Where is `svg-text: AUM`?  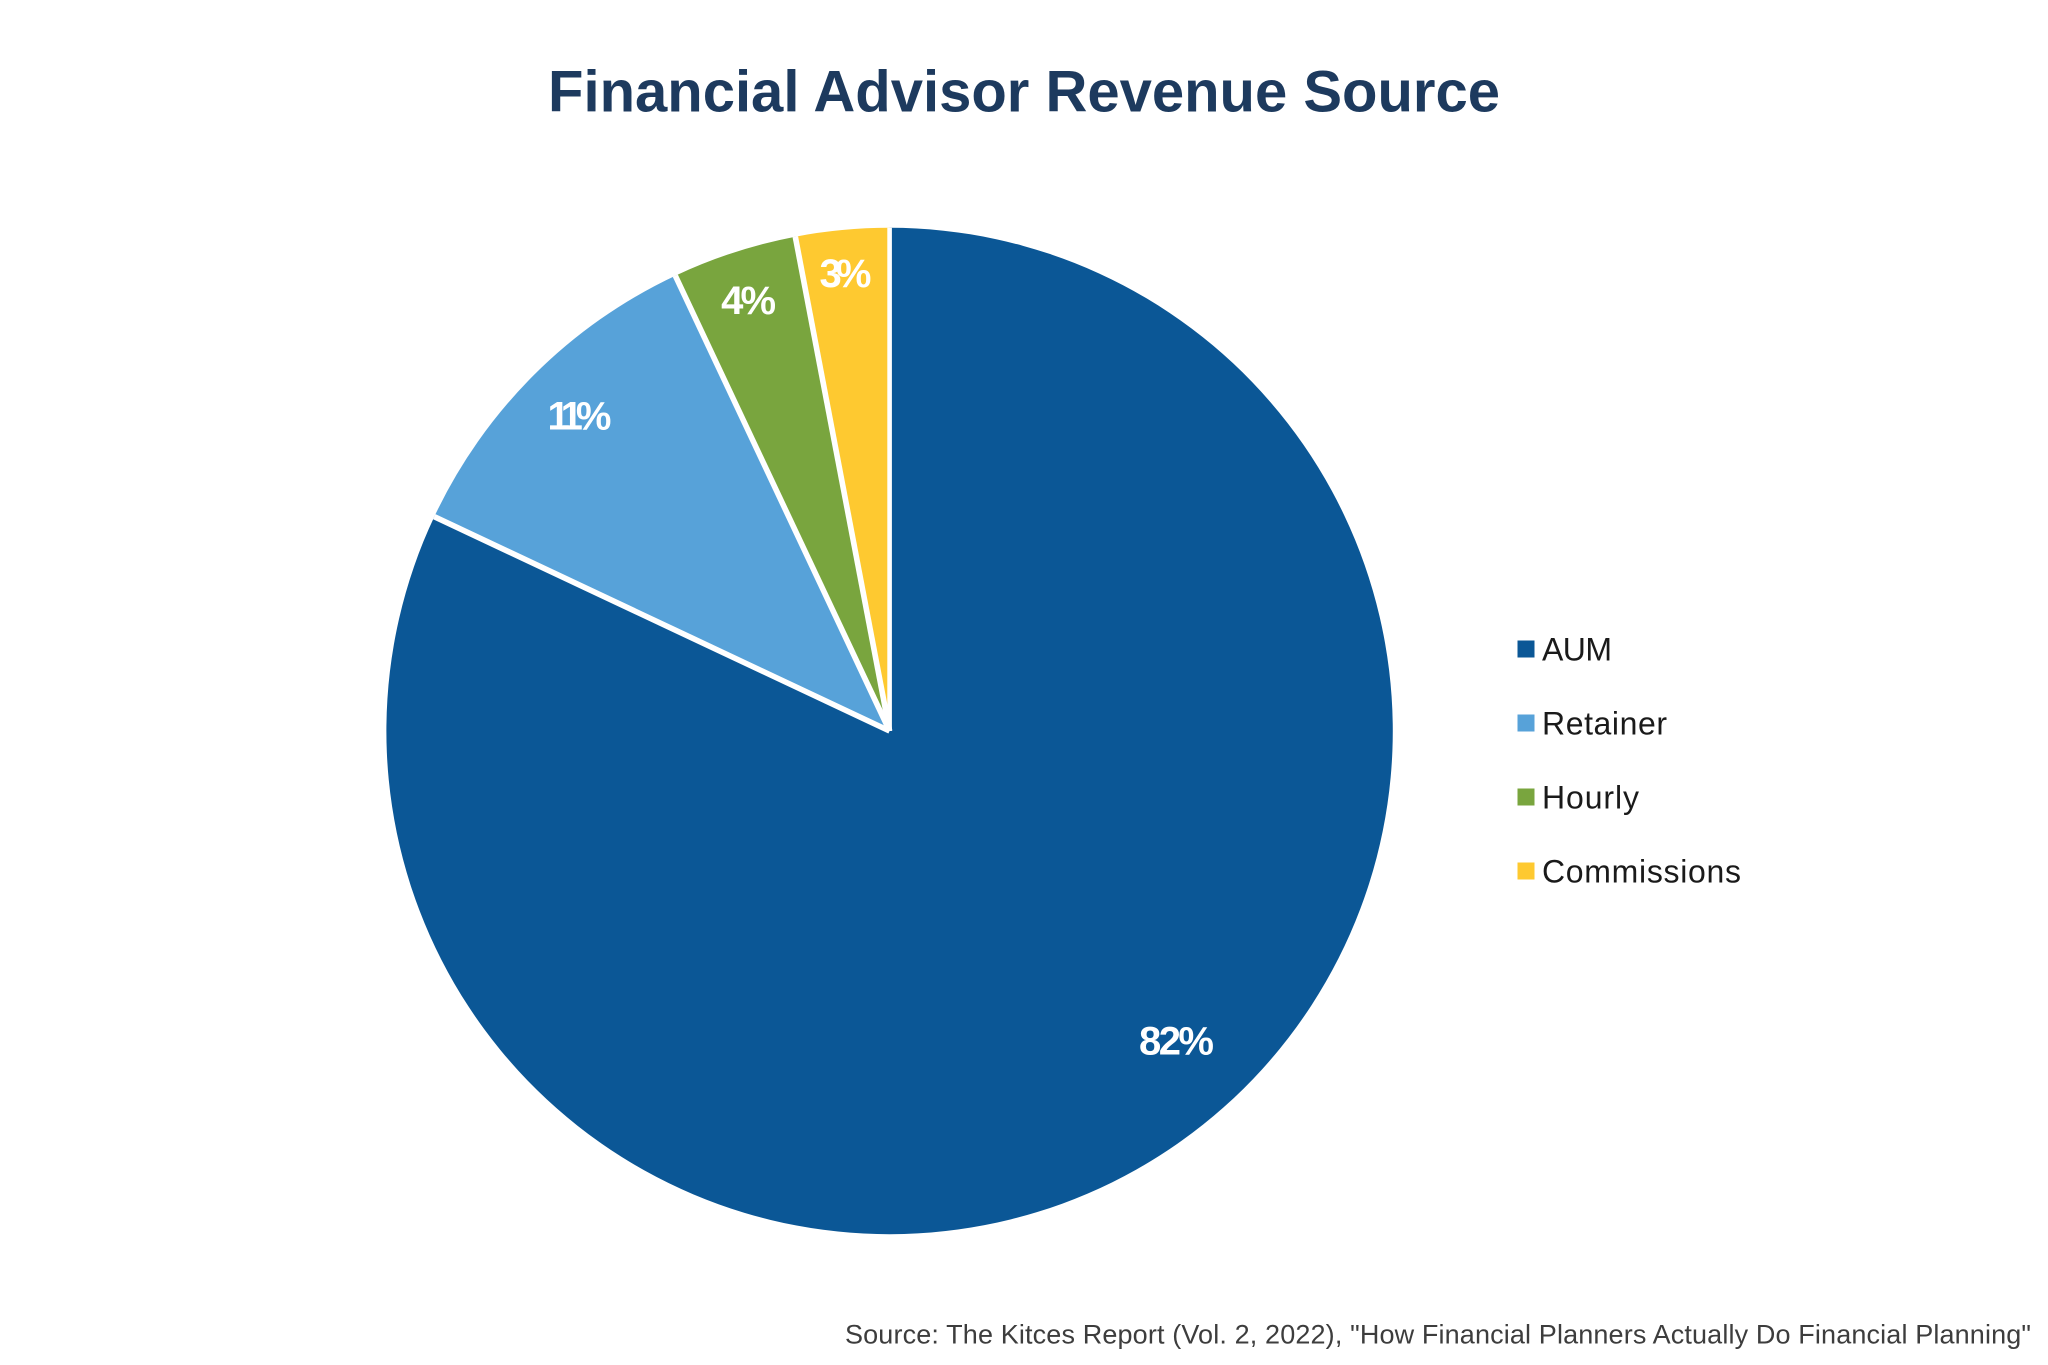
svg-text: AUM is located at coordinates (1577, 650).